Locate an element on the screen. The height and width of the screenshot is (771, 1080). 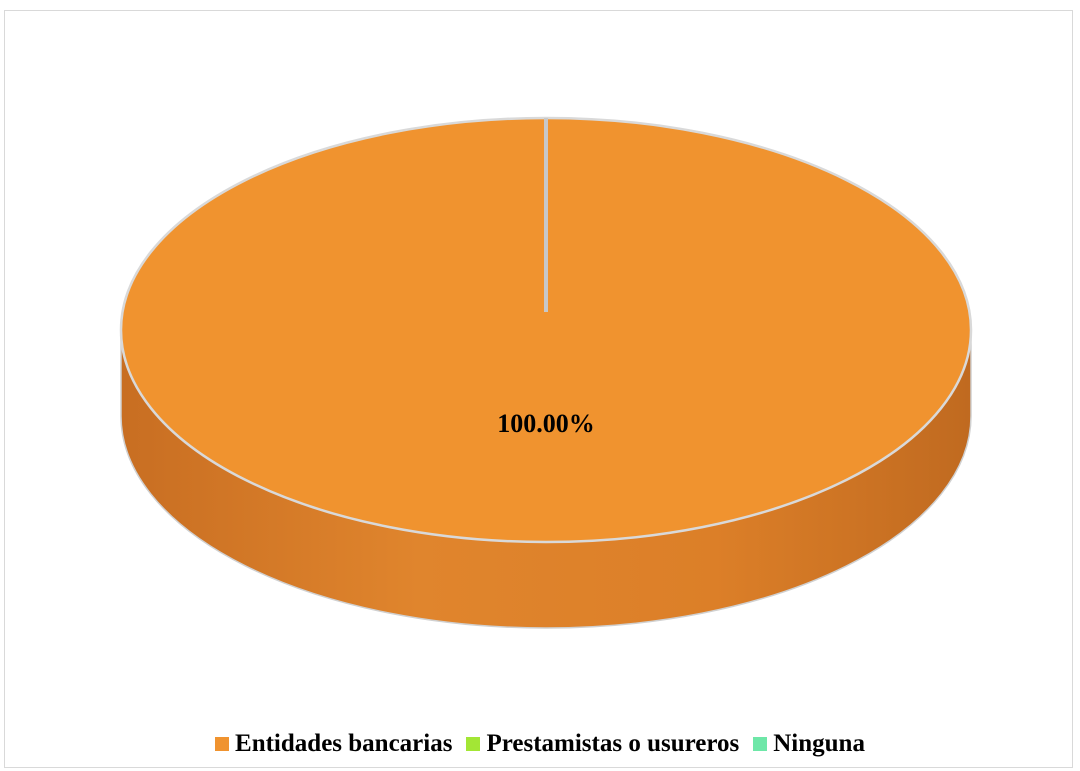
legend-label: Prestamistas o usureros is located at coordinates (613, 743).